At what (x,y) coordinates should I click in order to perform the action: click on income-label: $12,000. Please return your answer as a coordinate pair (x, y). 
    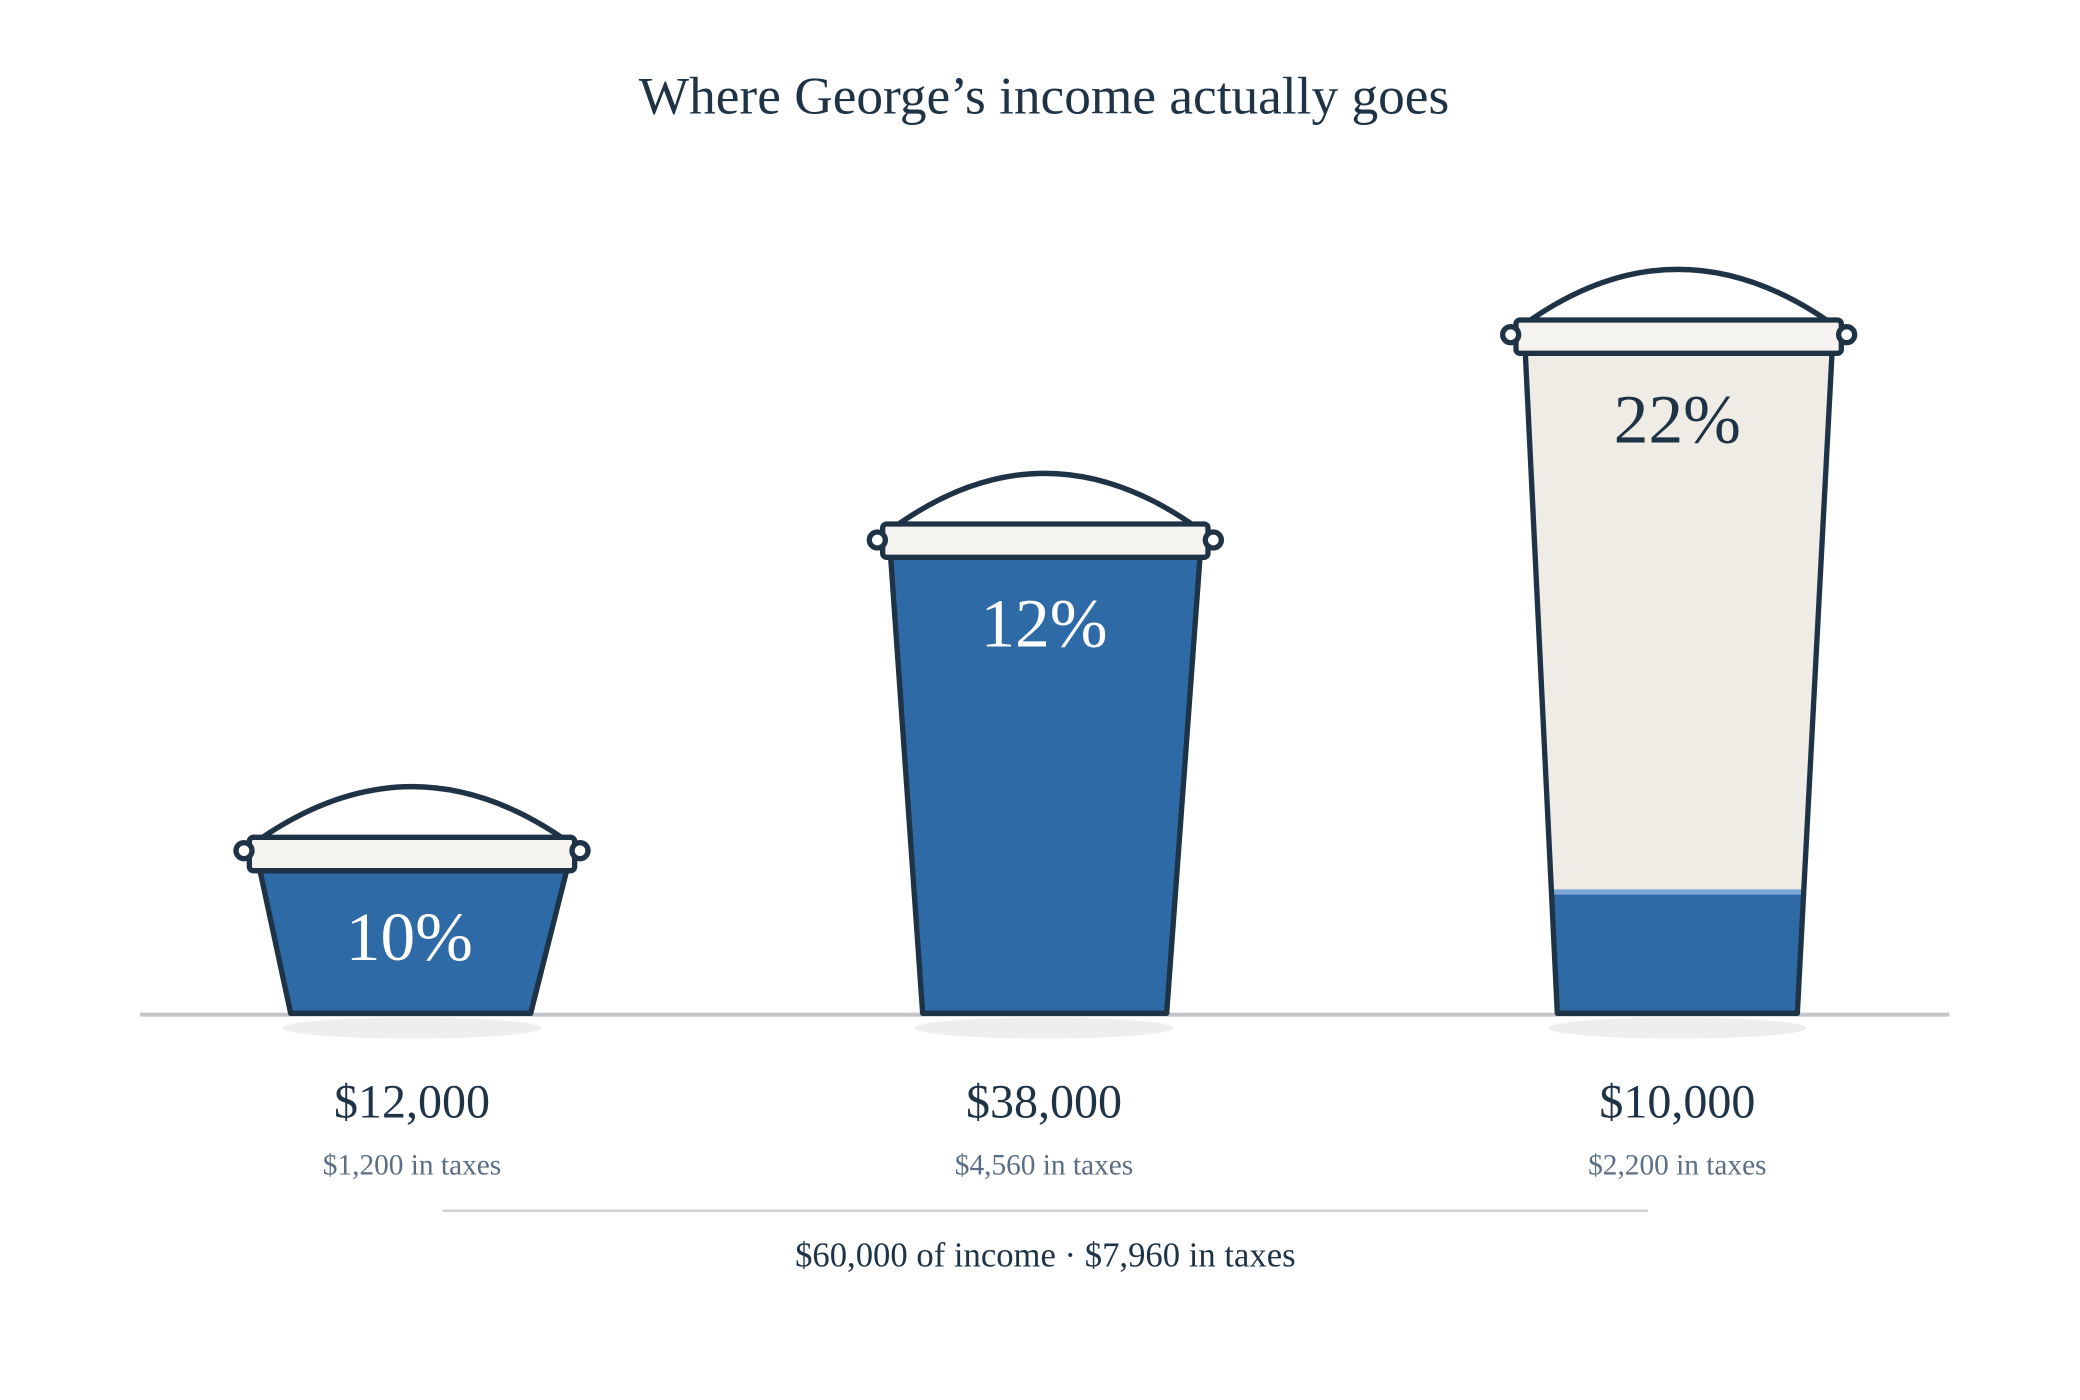
    Looking at the image, I should click on (412, 1102).